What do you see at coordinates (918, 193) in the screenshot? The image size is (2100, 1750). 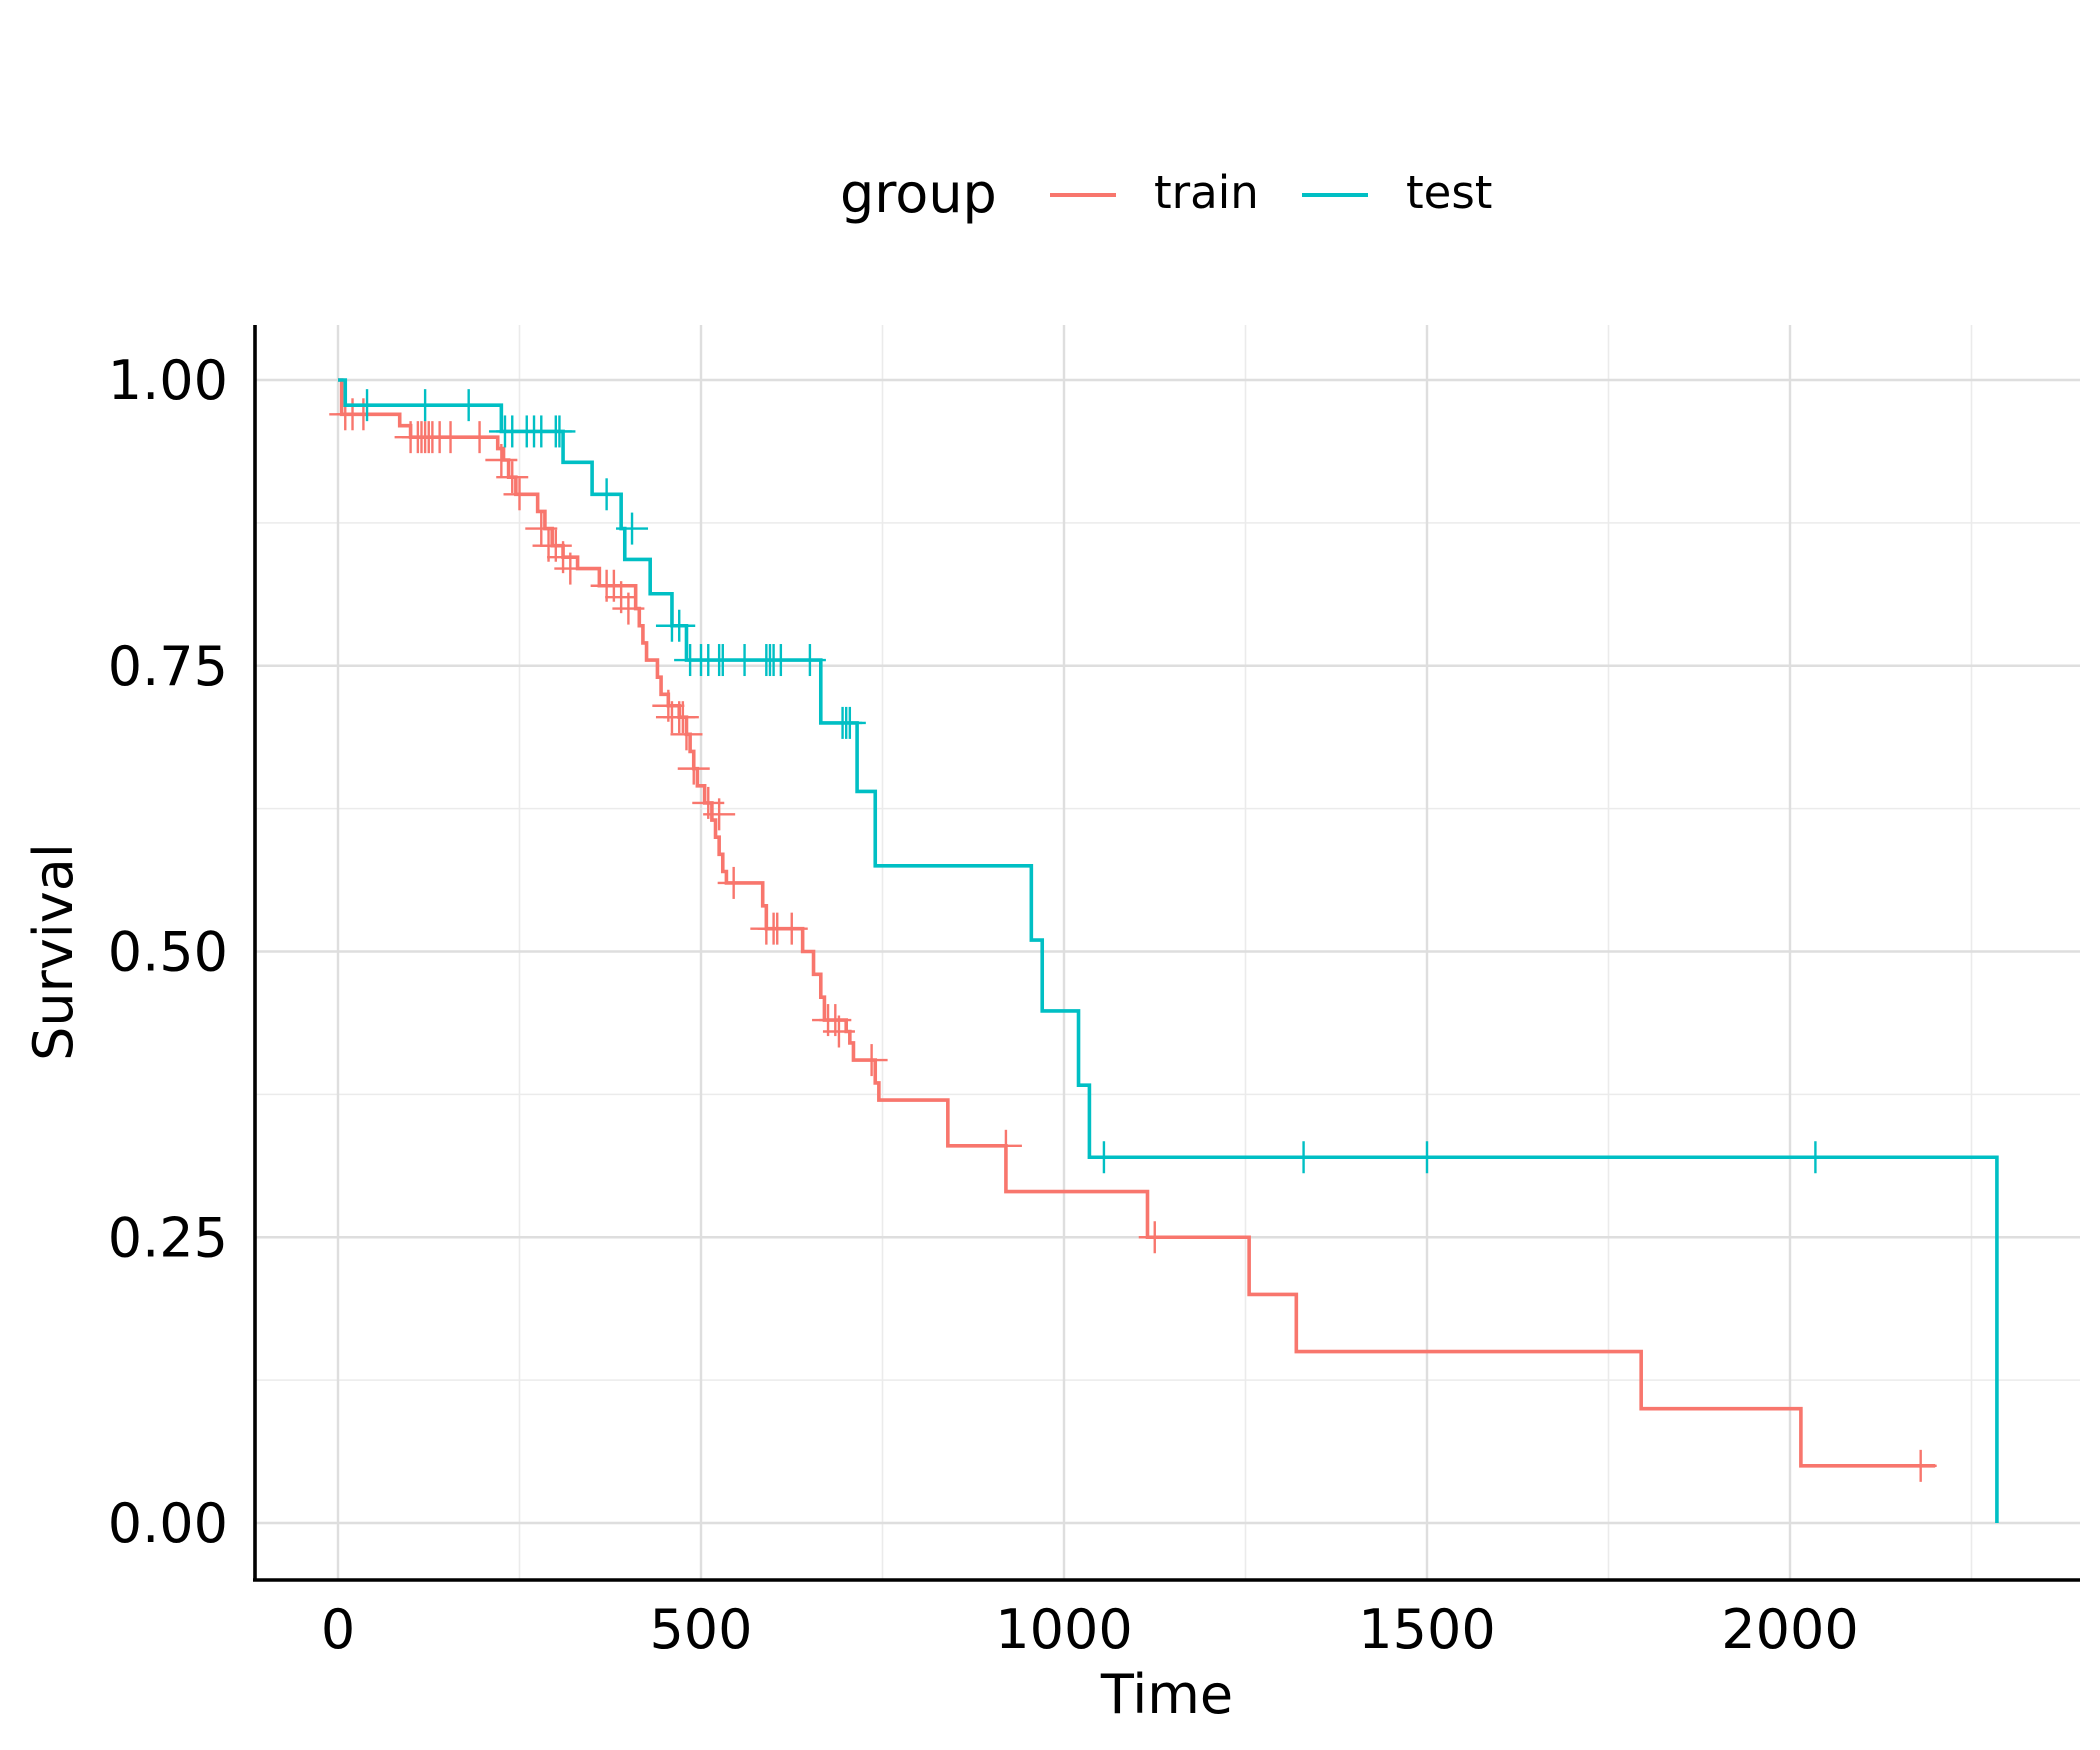 I see `legend-title: group` at bounding box center [918, 193].